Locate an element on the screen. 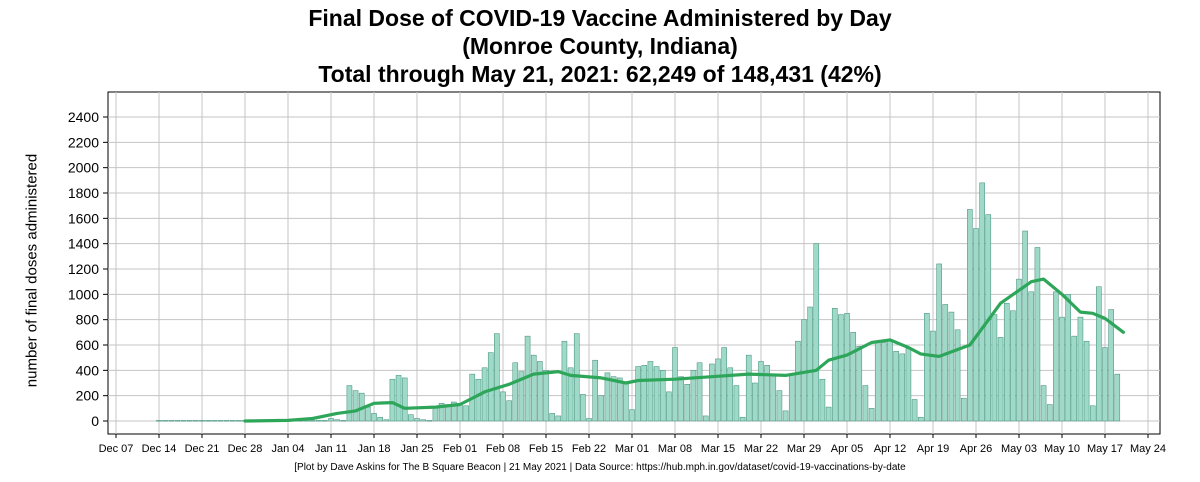 This screenshot has width=1200, height=482. x-tick-label: Jan 25 is located at coordinates (416, 449).